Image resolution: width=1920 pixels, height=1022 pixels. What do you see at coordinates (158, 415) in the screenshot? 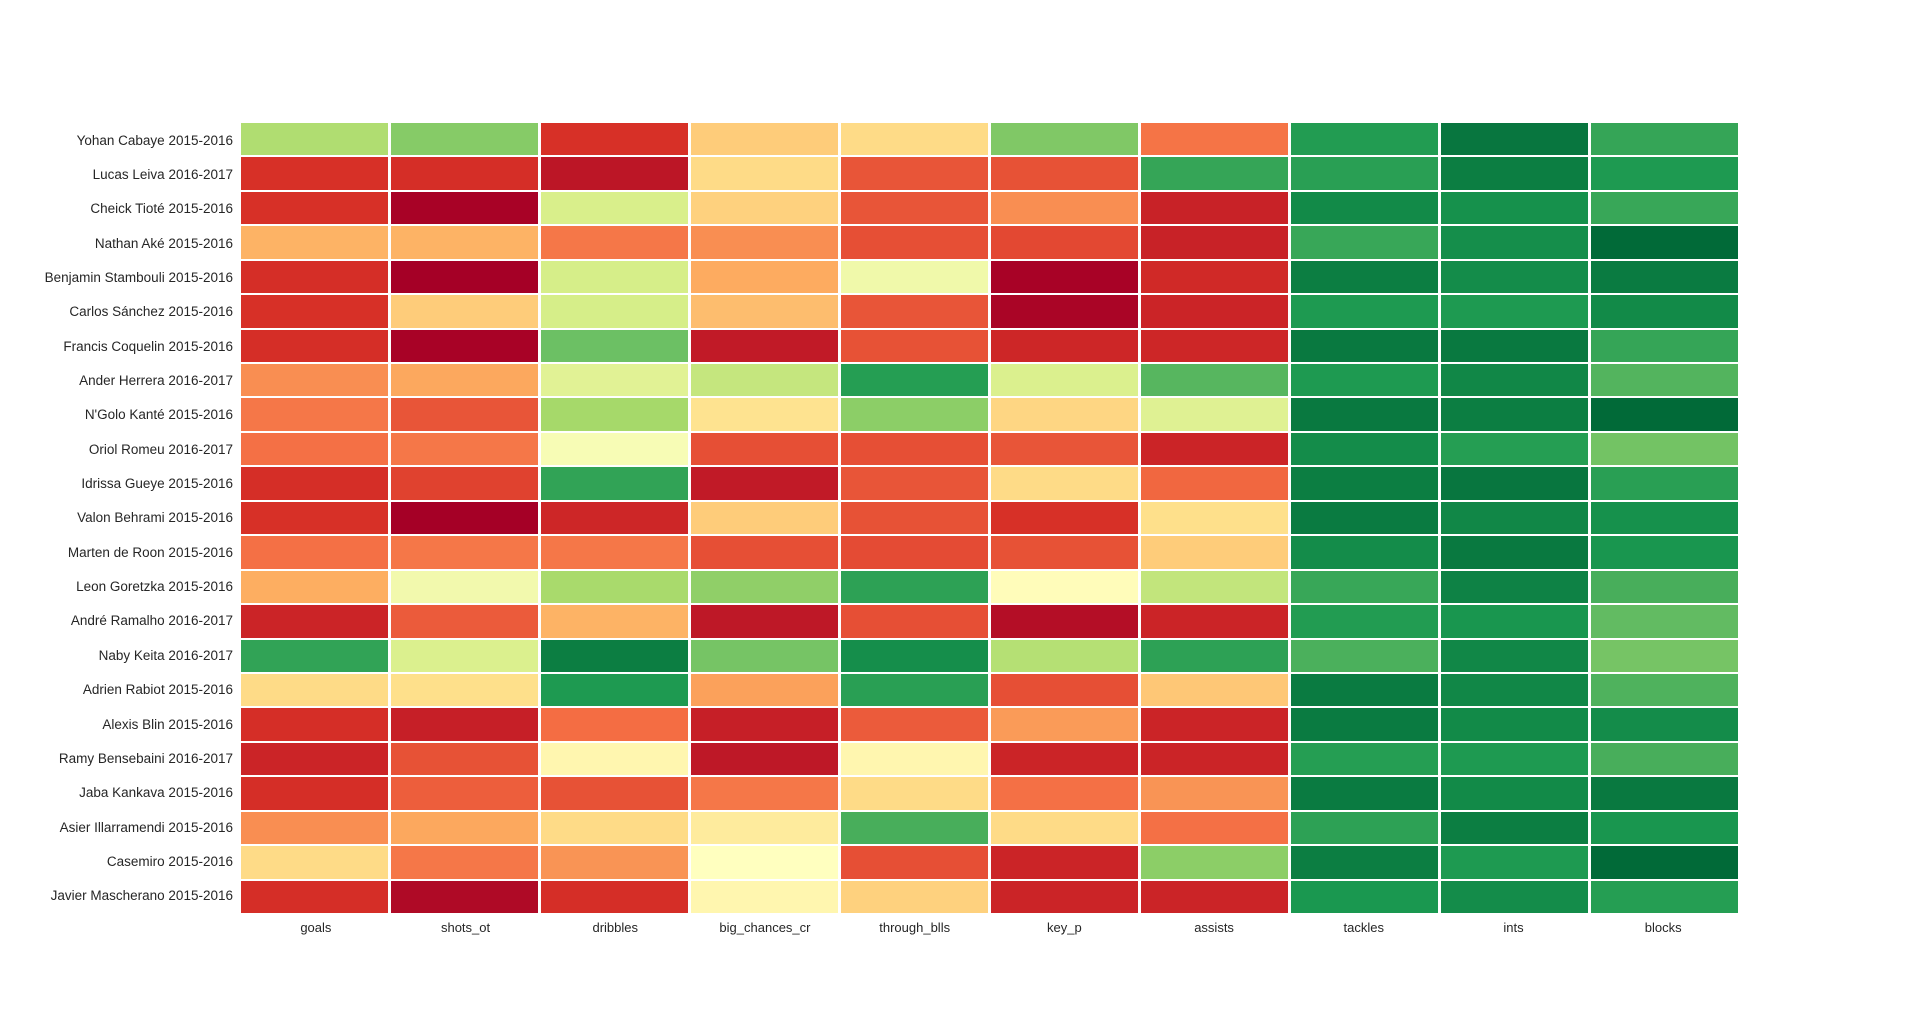
I see `row-label: N'Golo Kanté 2015-2016` at bounding box center [158, 415].